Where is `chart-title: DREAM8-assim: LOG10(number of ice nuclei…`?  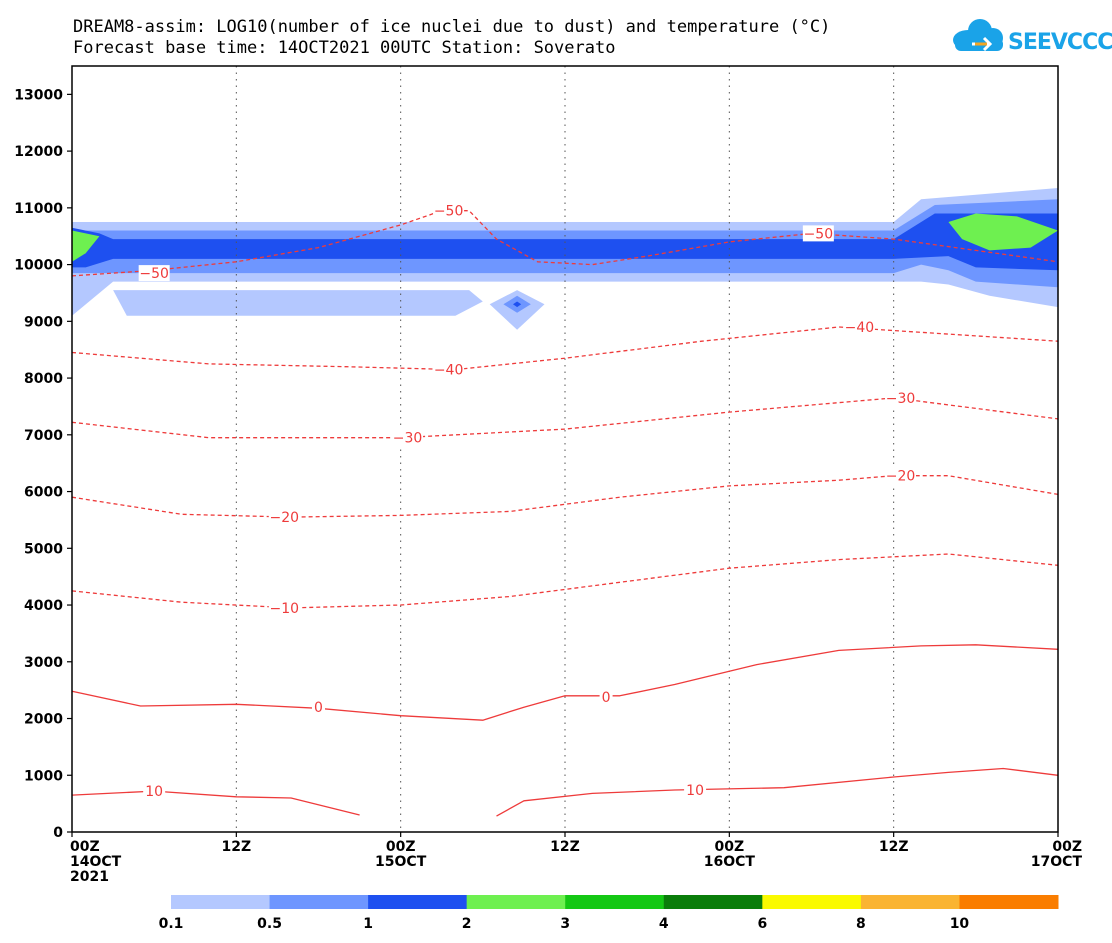 chart-title: DREAM8-assim: LOG10(number of ice nuclei… is located at coordinates (451, 27).